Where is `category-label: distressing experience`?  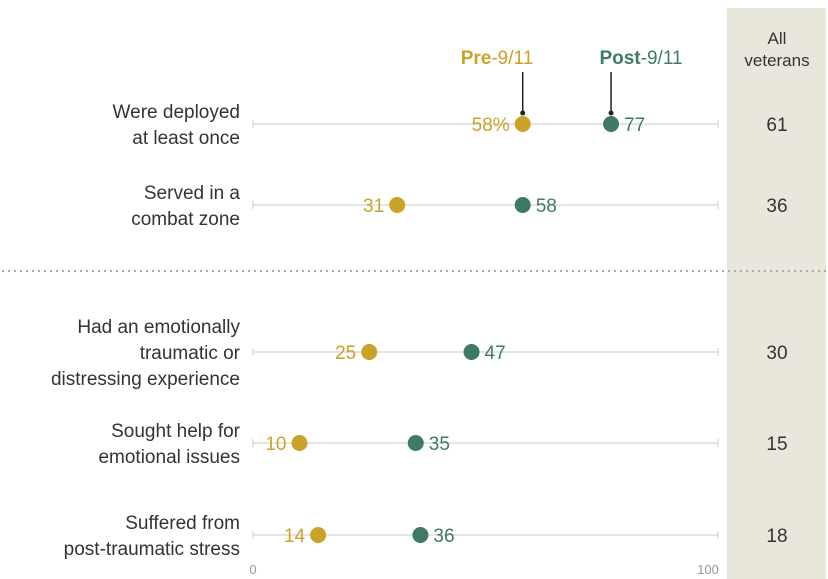 category-label: distressing experience is located at coordinates (145, 379).